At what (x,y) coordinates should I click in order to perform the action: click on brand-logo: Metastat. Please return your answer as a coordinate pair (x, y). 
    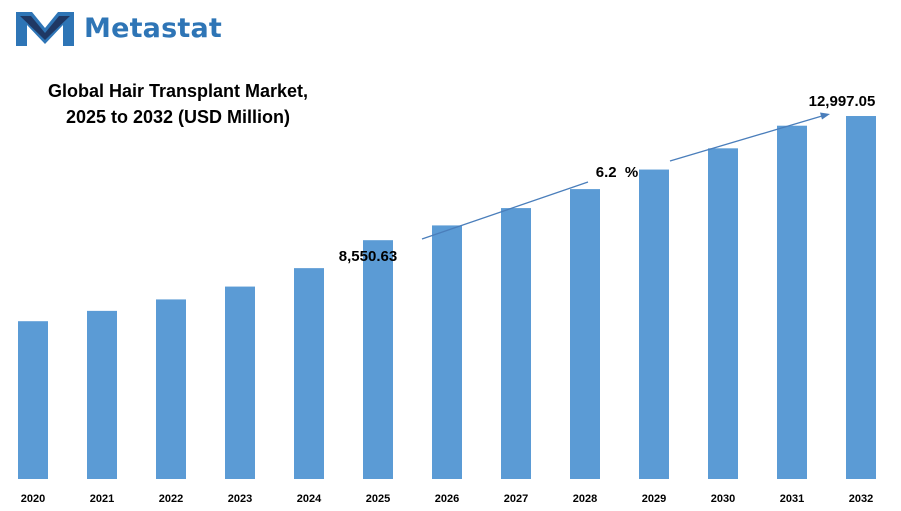
    Looking at the image, I should click on (118, 28).